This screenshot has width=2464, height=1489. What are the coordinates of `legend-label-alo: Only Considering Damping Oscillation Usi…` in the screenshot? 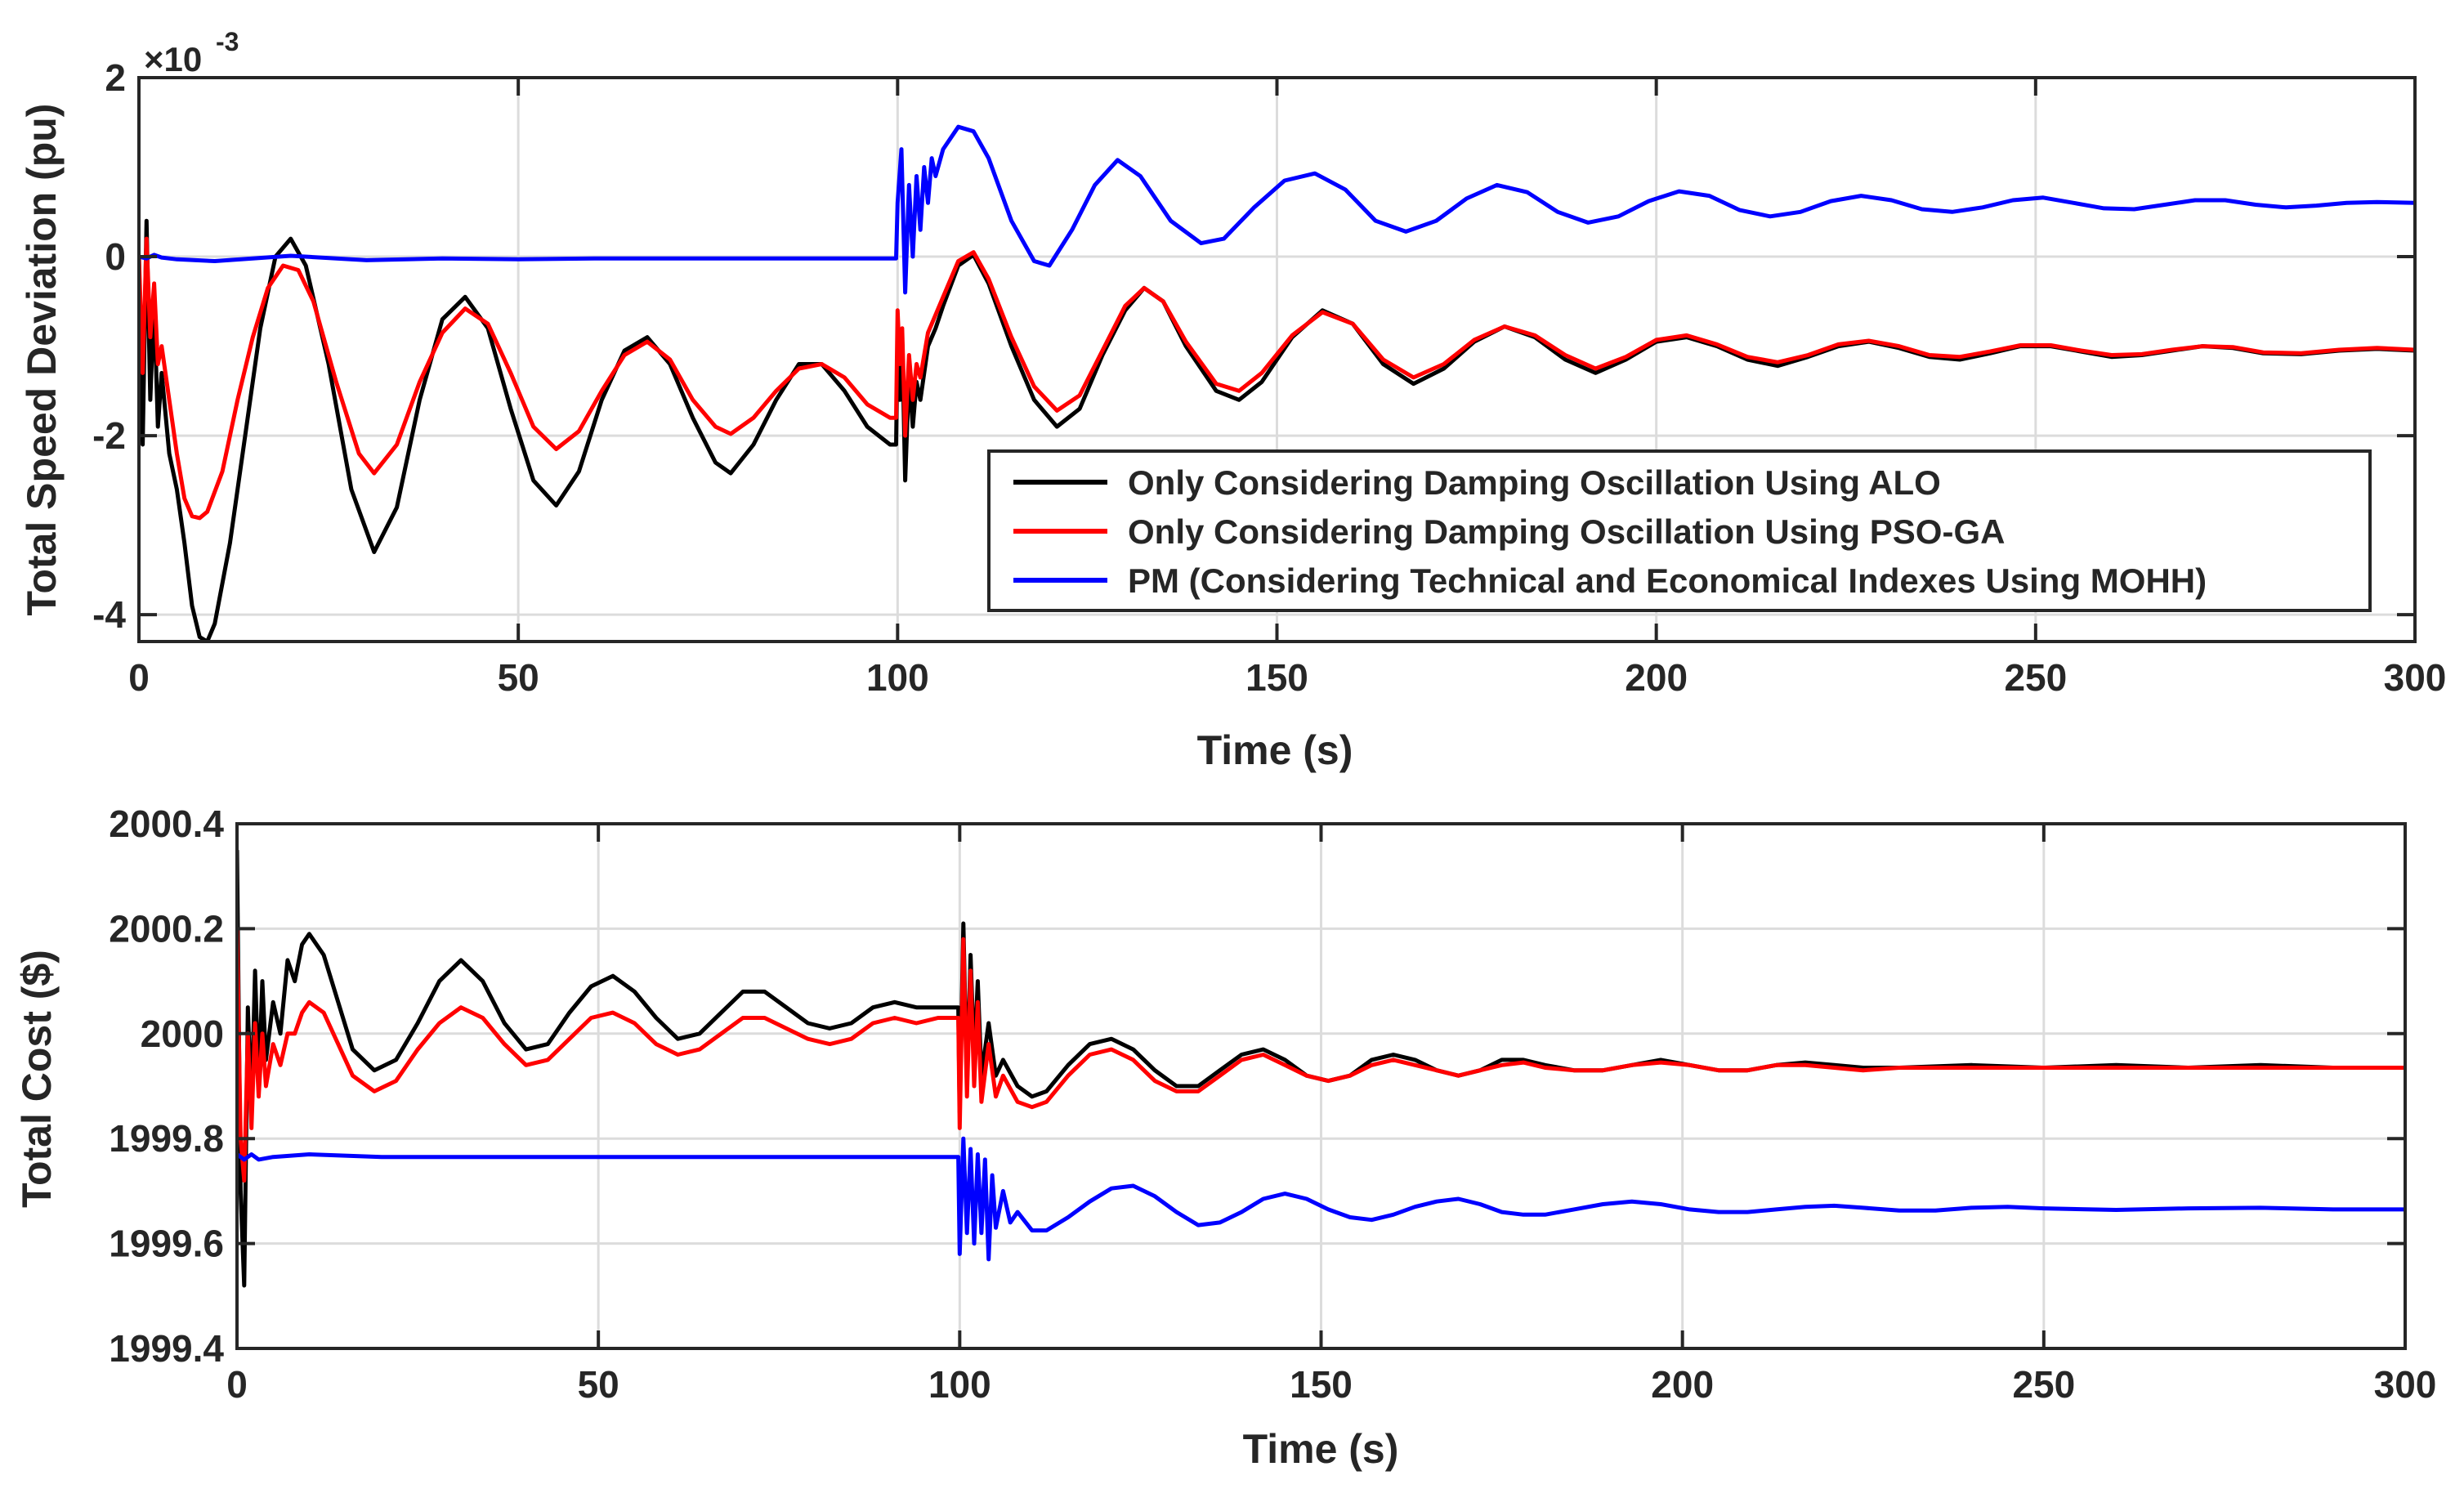 It's located at (1534, 482).